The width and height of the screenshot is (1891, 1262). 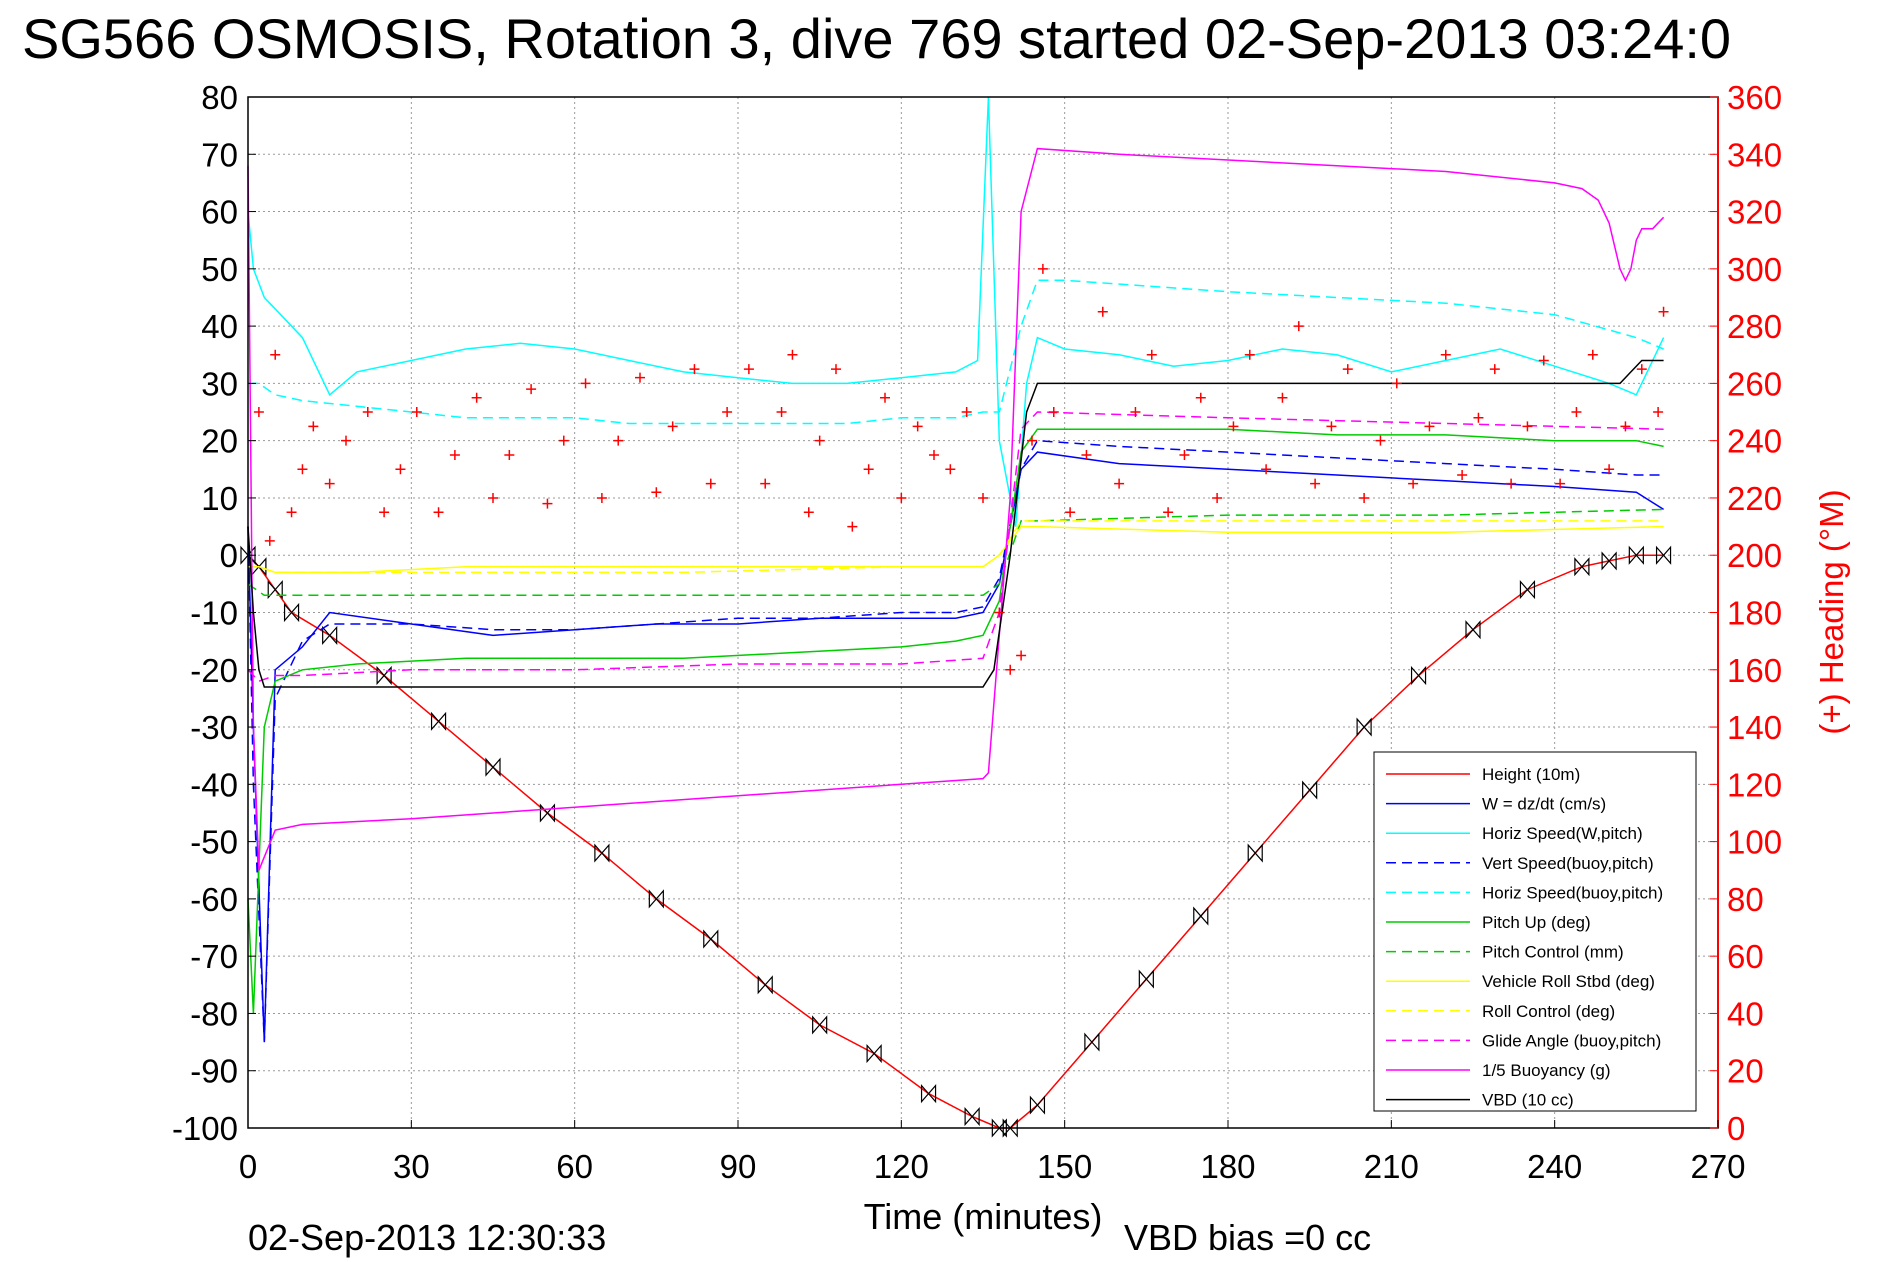 I want to click on y-tick-label: -60, so click(x=214, y=899).